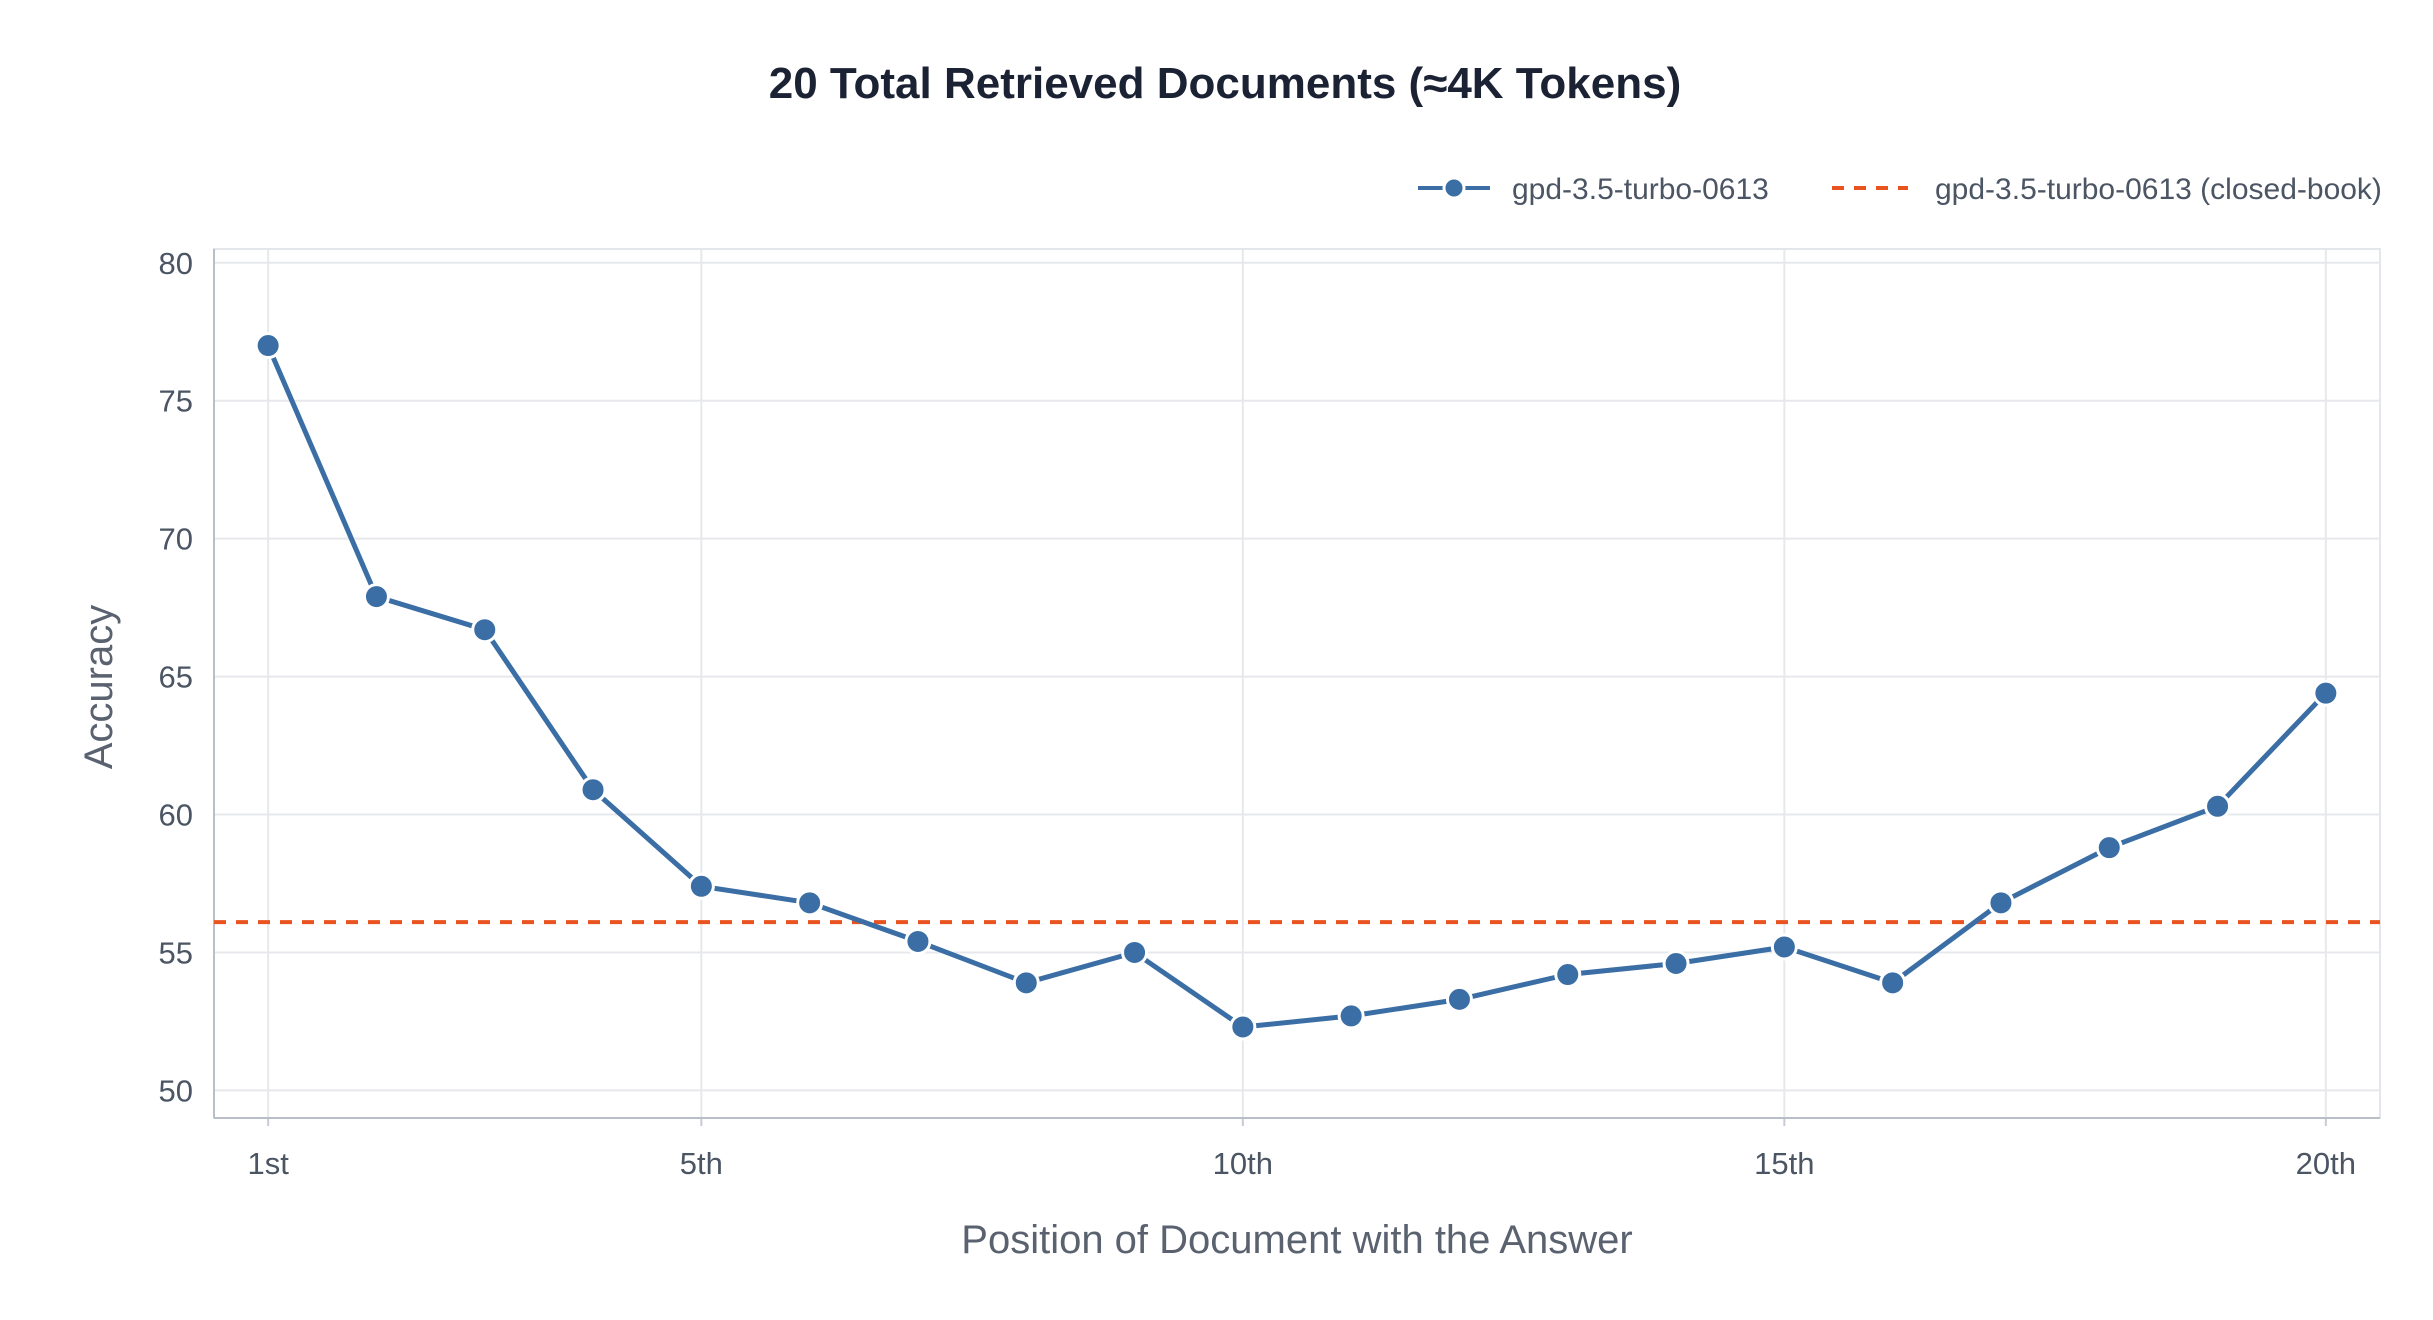  What do you see at coordinates (1296, 1240) in the screenshot?
I see `x-axis-title: Position of Document with the Answer` at bounding box center [1296, 1240].